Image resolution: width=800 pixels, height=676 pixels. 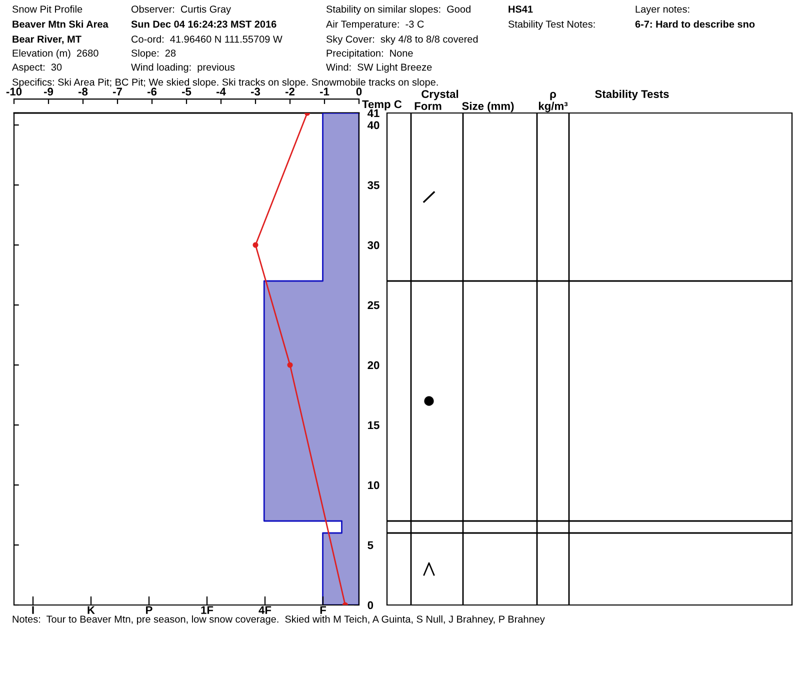 I want to click on x-tick-label: -2, so click(x=289, y=92).